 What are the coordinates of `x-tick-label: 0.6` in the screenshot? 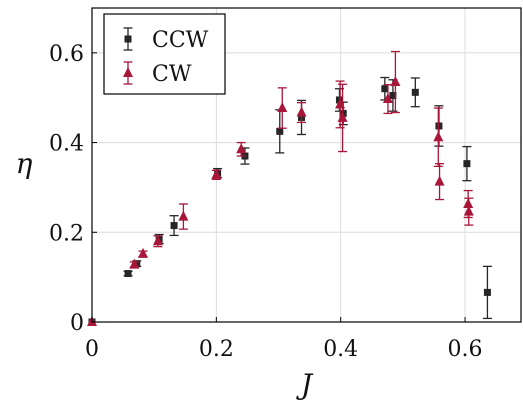 It's located at (465, 349).